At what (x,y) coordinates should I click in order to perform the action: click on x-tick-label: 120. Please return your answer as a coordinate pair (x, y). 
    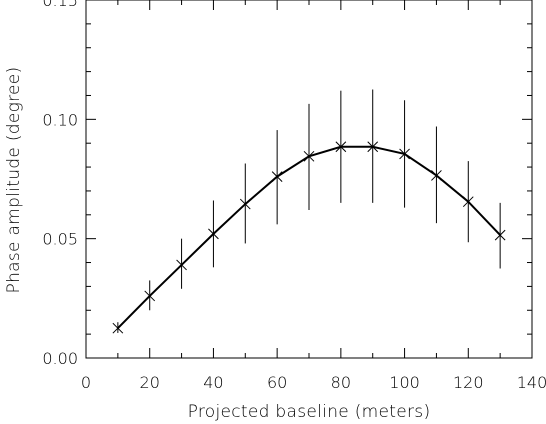
    Looking at the image, I should click on (468, 382).